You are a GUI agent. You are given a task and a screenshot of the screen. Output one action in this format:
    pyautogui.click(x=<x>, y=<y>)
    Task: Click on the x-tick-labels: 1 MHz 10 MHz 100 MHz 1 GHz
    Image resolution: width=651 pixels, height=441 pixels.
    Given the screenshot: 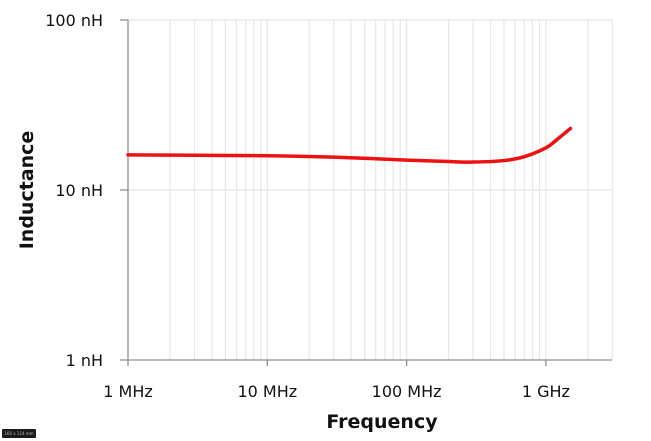 What is the action you would take?
    pyautogui.click(x=336, y=391)
    